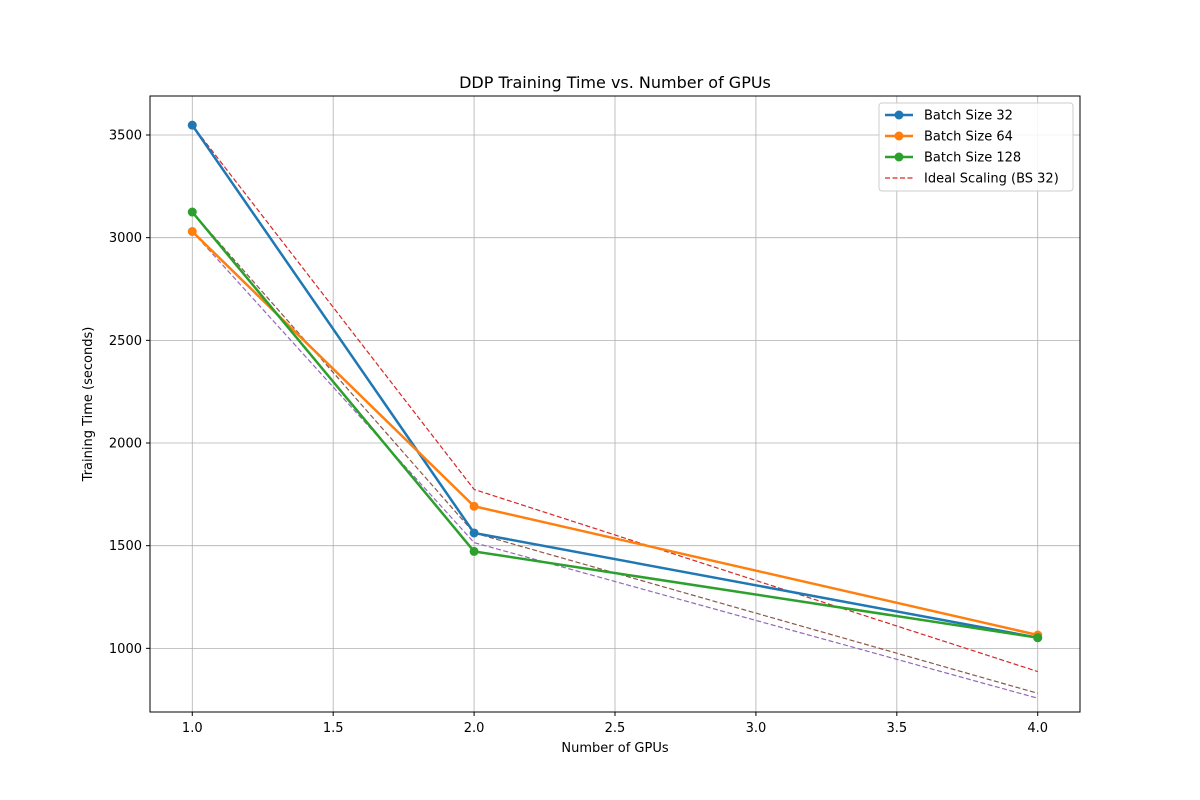 The width and height of the screenshot is (1200, 800). What do you see at coordinates (125, 238) in the screenshot?
I see `y-tick-label: 3000` at bounding box center [125, 238].